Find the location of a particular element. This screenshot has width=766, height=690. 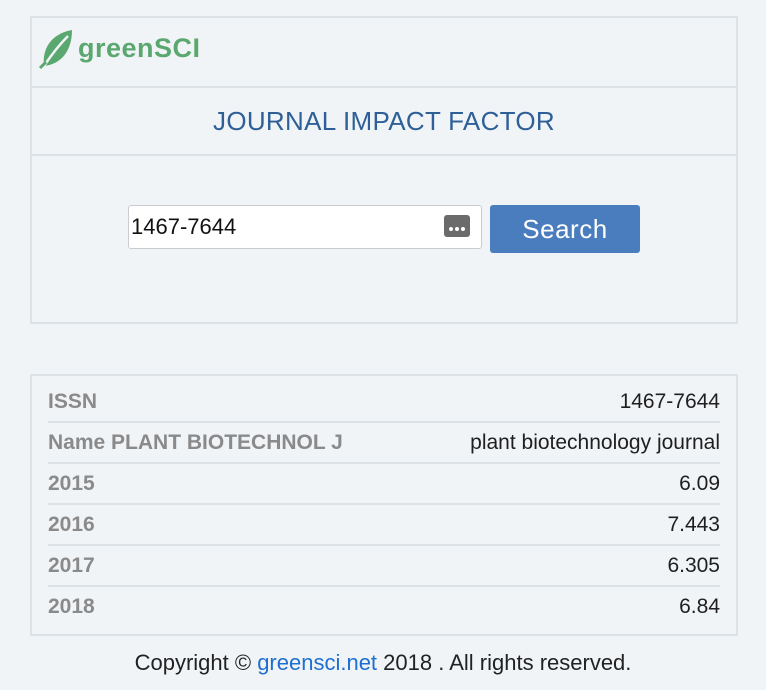

logo: greenSCI is located at coordinates (119, 48).